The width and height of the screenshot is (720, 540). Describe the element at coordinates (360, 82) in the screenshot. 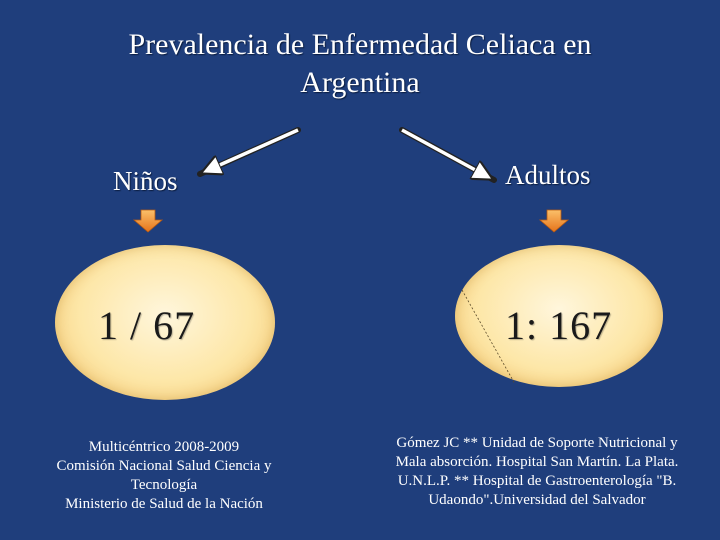

I see `title-line-2: Argentina` at that location.